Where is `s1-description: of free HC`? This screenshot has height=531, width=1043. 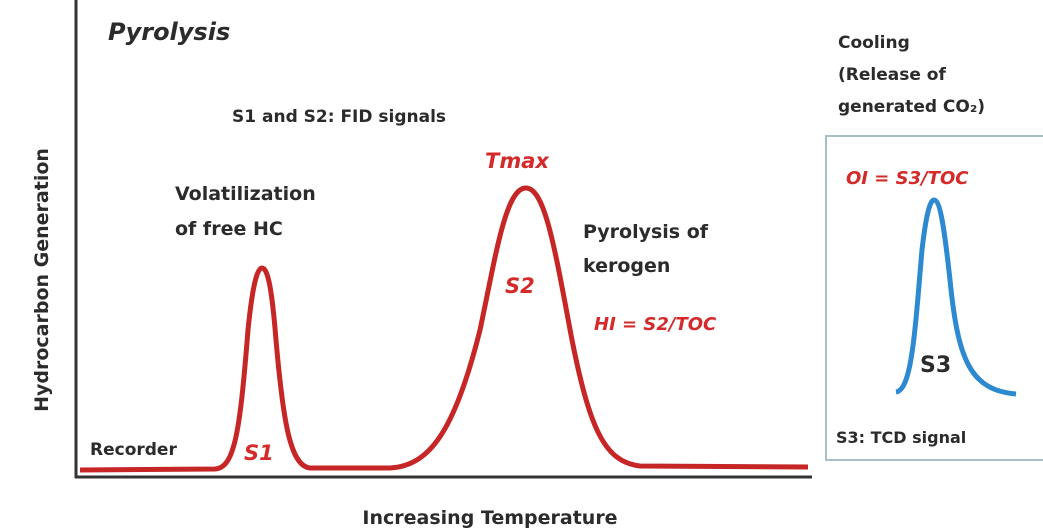 s1-description: of free HC is located at coordinates (229, 229).